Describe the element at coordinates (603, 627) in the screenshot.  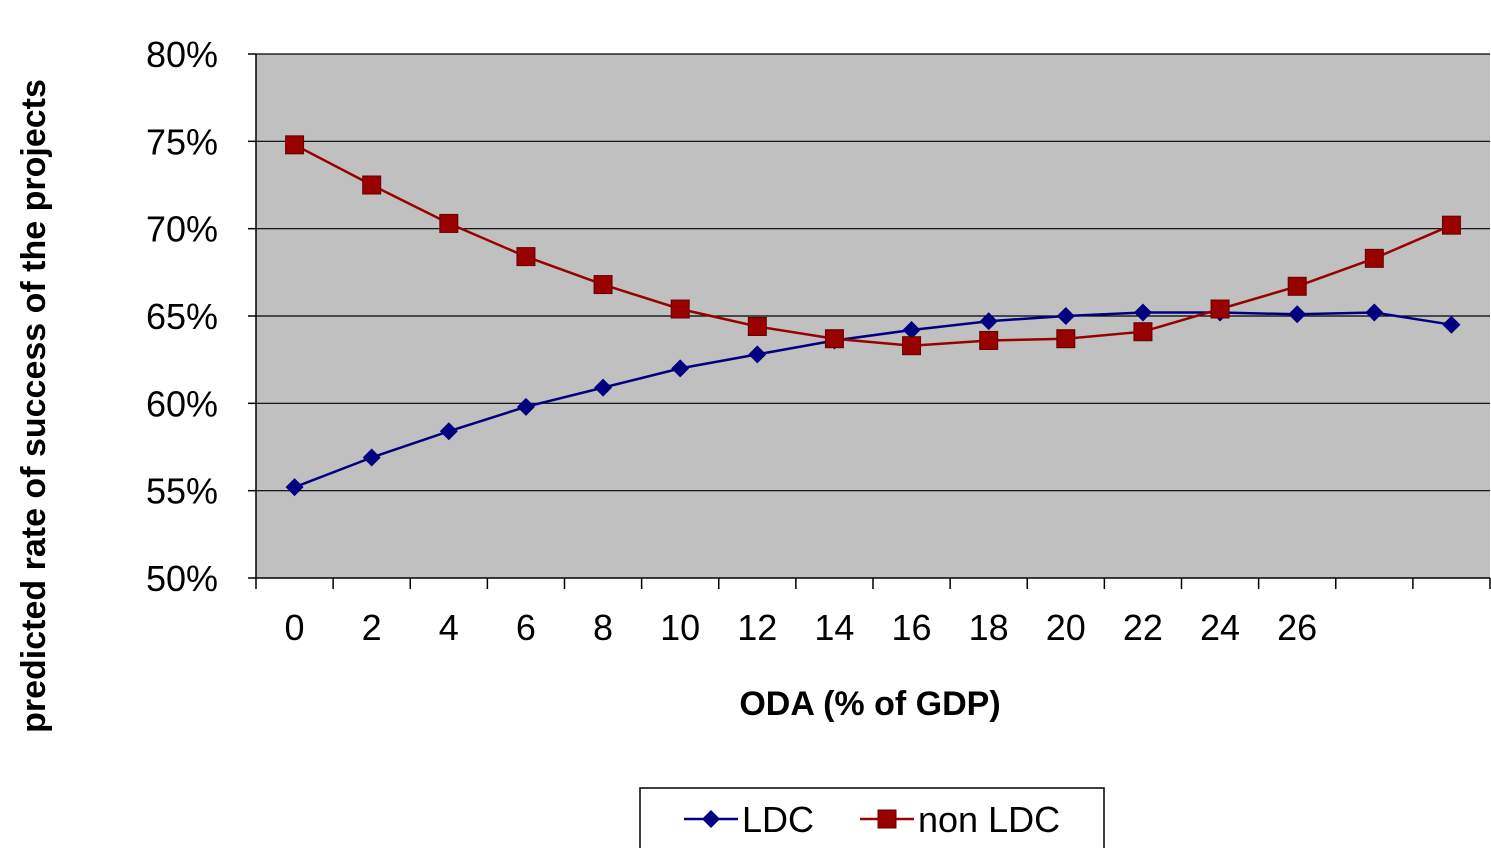
I see `x-tick-label: 8` at that location.